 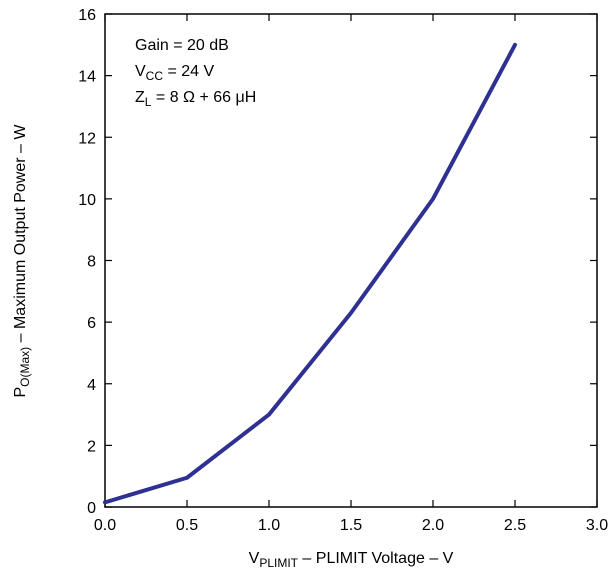 I want to click on annotation-zl: ZL = 8 Ω + 66 μH, so click(x=195, y=99).